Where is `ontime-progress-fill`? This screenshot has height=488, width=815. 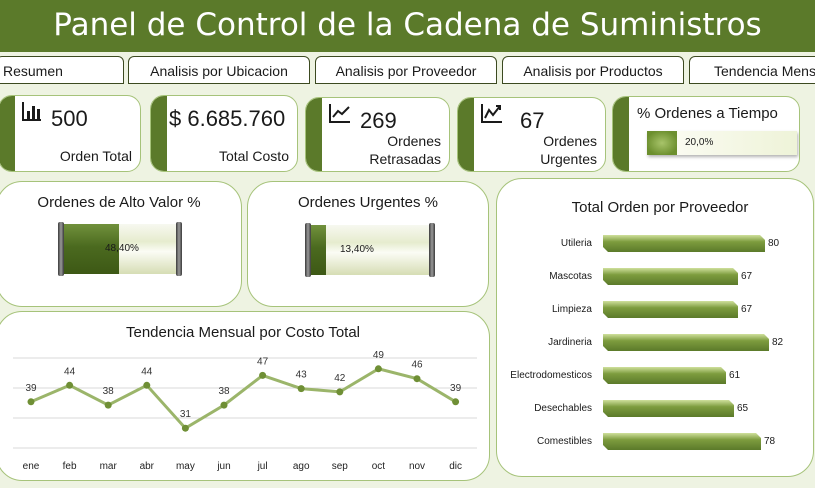 ontime-progress-fill is located at coordinates (662, 143).